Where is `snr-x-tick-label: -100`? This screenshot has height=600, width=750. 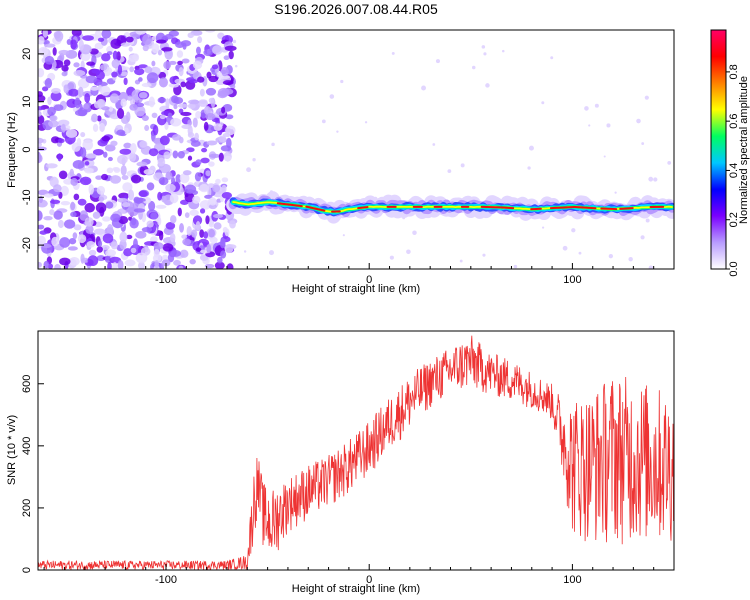
snr-x-tick-label: -100 is located at coordinates (166, 580).